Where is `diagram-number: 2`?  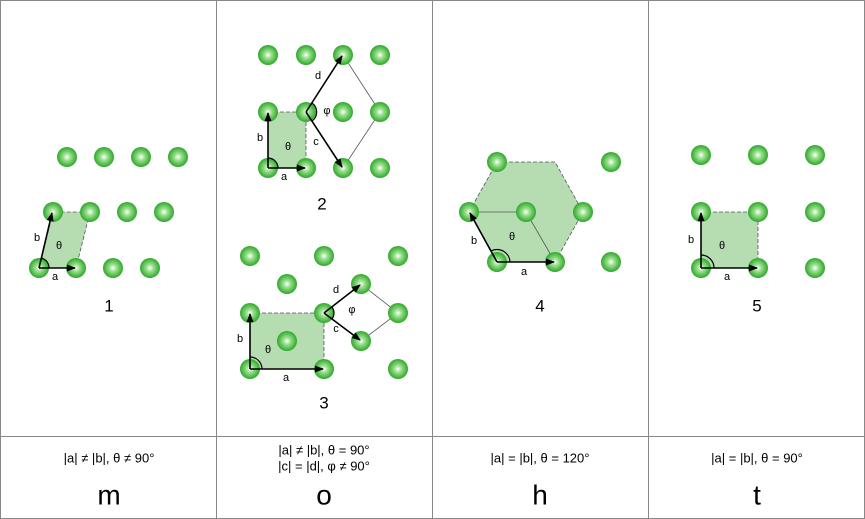
diagram-number: 2 is located at coordinates (321, 203).